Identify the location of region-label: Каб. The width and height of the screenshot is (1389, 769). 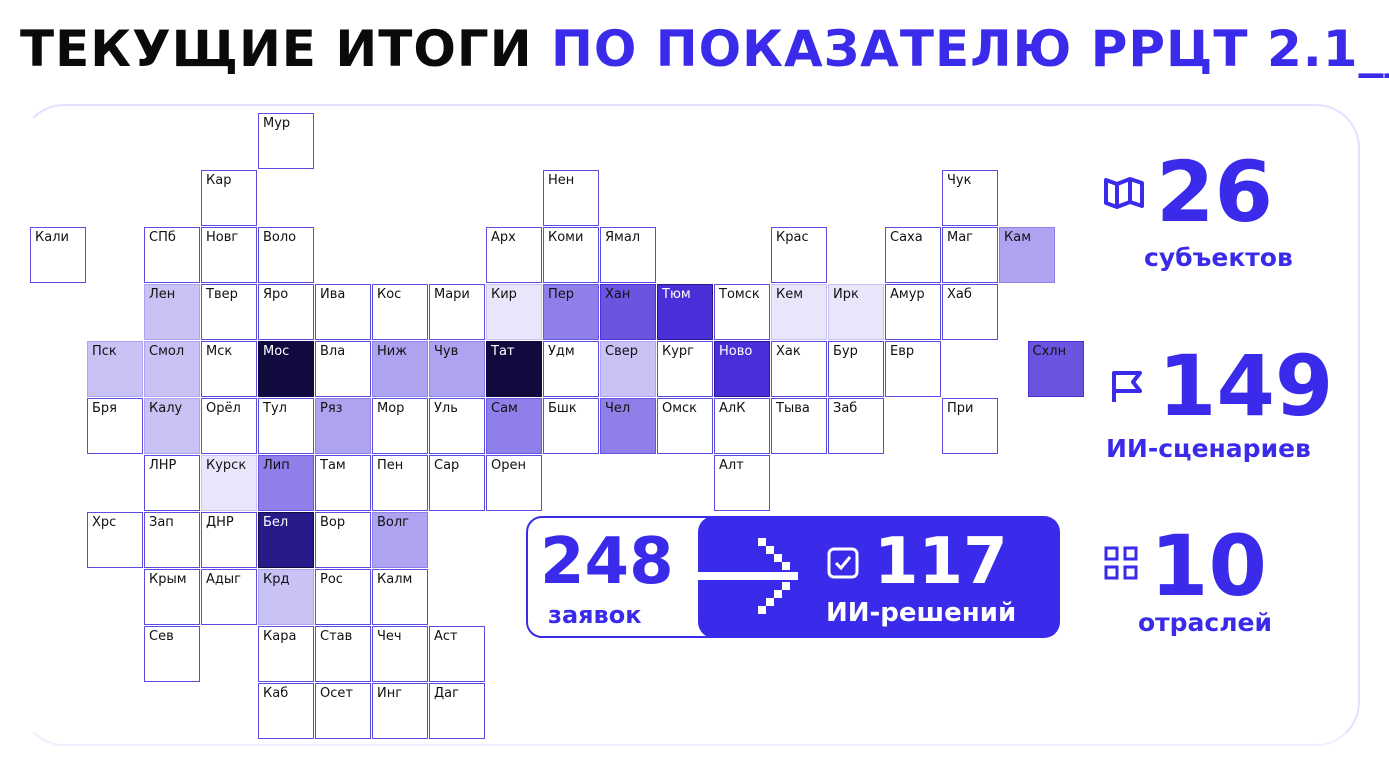
(276, 693).